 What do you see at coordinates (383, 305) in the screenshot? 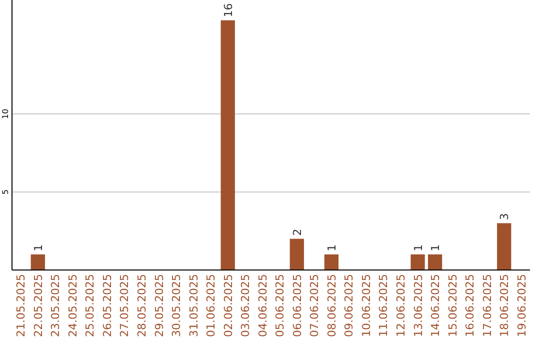
I see `x-tick-label: 11.06.2025` at bounding box center [383, 305].